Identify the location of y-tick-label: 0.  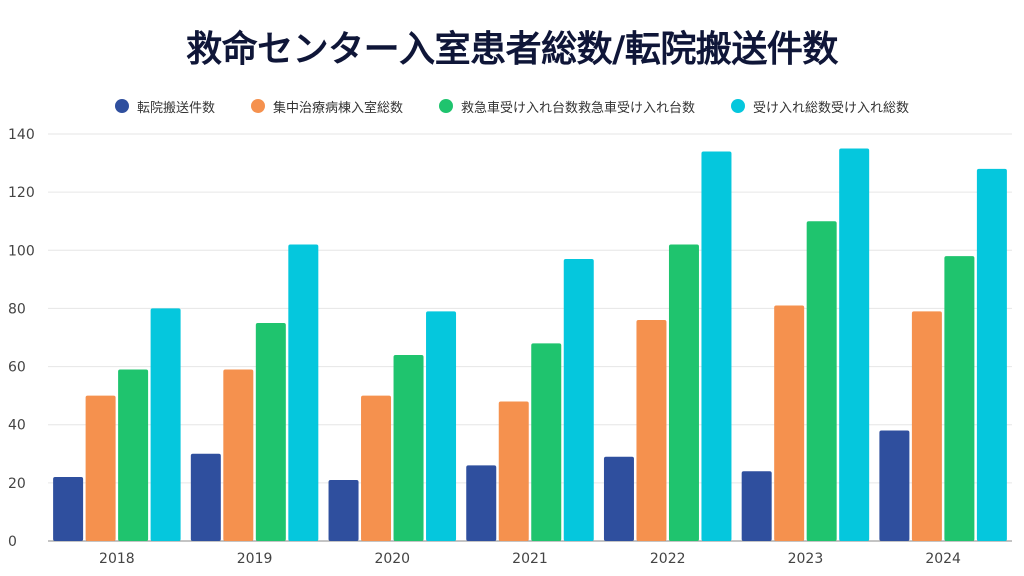
(12, 542).